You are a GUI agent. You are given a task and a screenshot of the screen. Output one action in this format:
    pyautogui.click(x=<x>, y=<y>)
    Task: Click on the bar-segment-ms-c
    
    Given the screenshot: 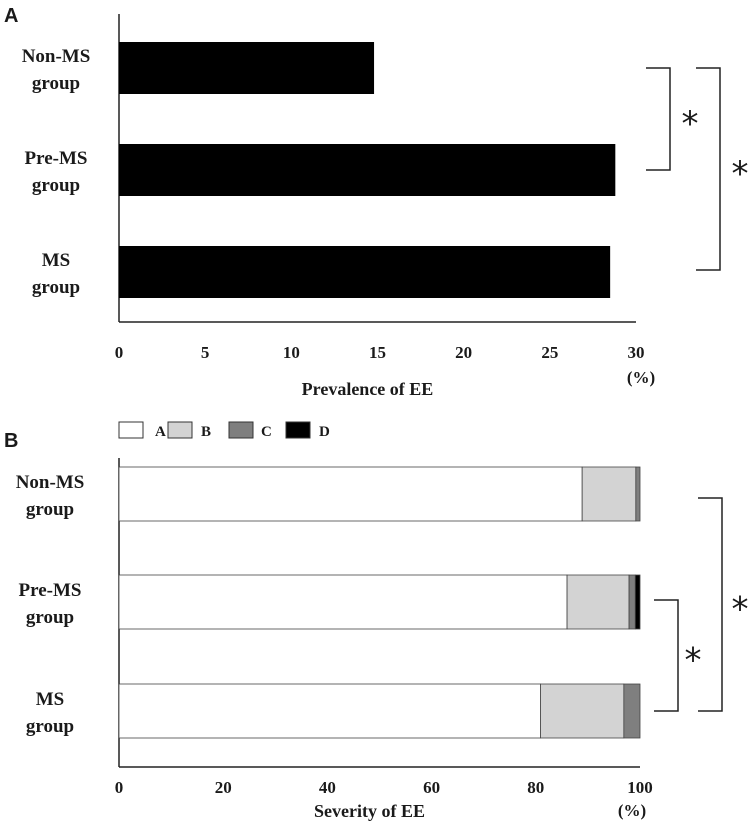 What is the action you would take?
    pyautogui.click(x=632, y=711)
    